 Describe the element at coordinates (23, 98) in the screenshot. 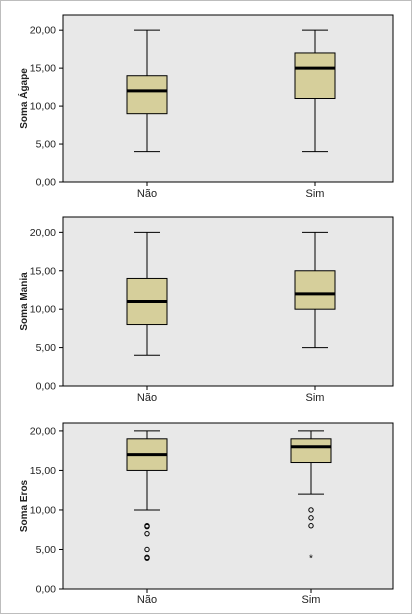

I see `y-axis-title: Soma Ágape` at that location.